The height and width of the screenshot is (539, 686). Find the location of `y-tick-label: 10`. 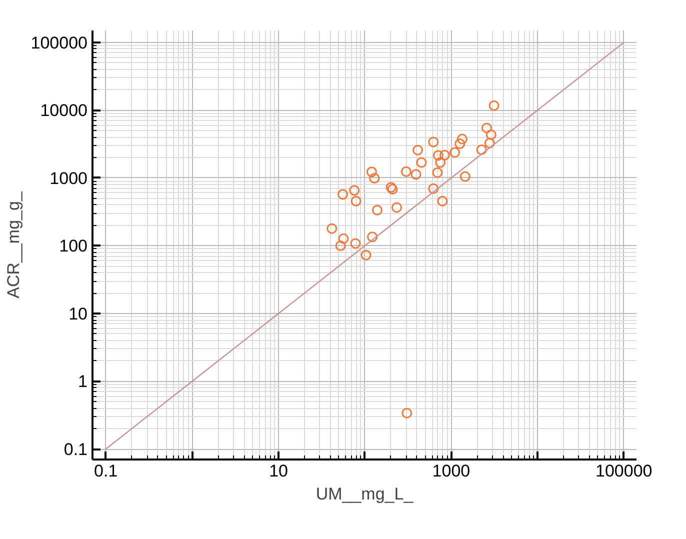

y-tick-label: 10 is located at coordinates (78, 314).